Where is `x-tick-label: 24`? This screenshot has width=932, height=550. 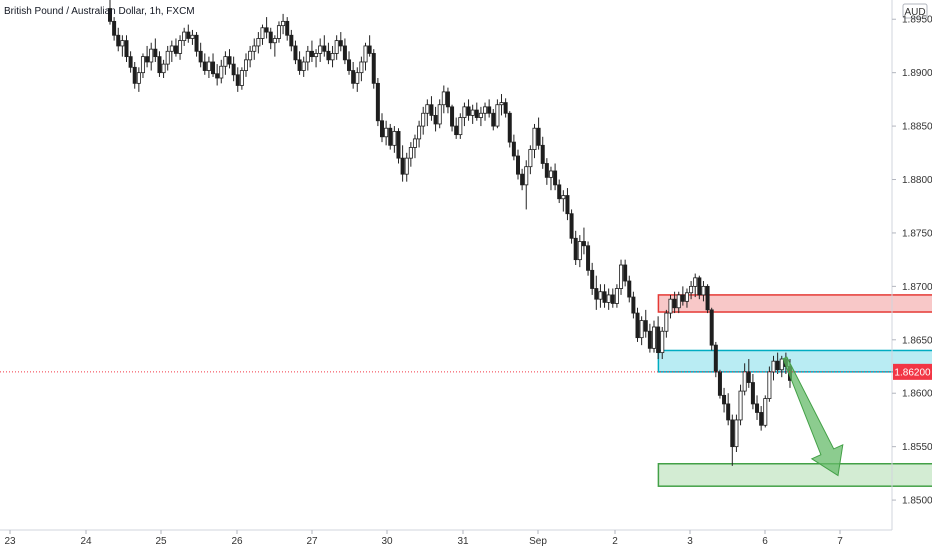 x-tick-label: 24 is located at coordinates (86, 541).